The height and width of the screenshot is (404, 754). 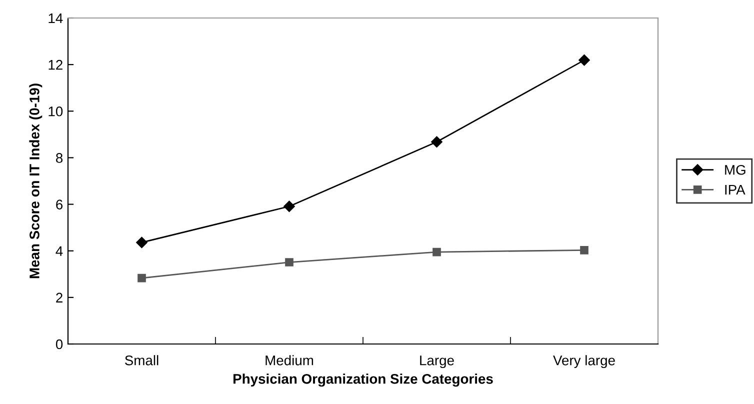 I want to click on x-tick-label: Large, so click(x=437, y=362).